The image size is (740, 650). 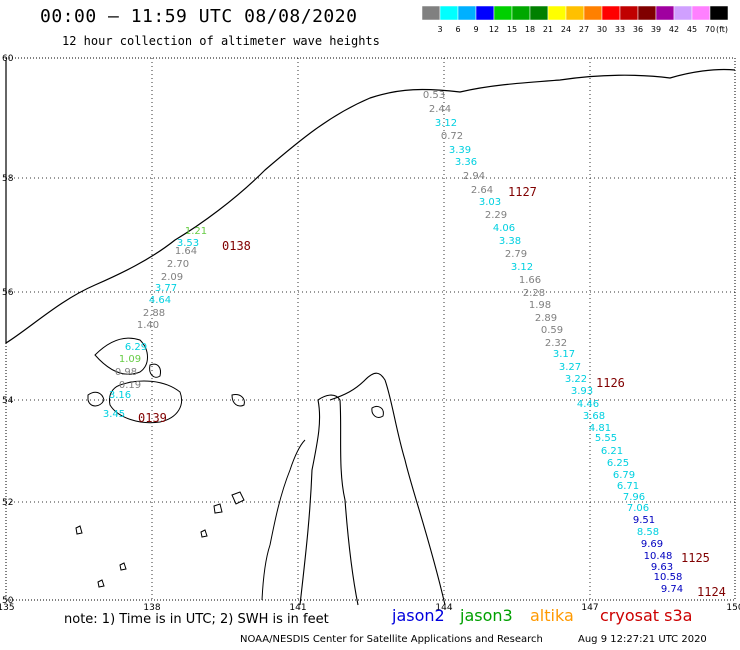 I want to click on wave-height-east-track: 2.32, so click(x=556, y=343).